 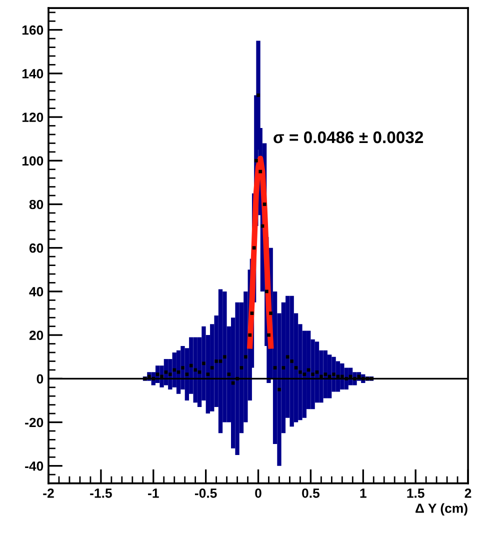 I want to click on y-tick-label: 100, so click(x=33, y=161).